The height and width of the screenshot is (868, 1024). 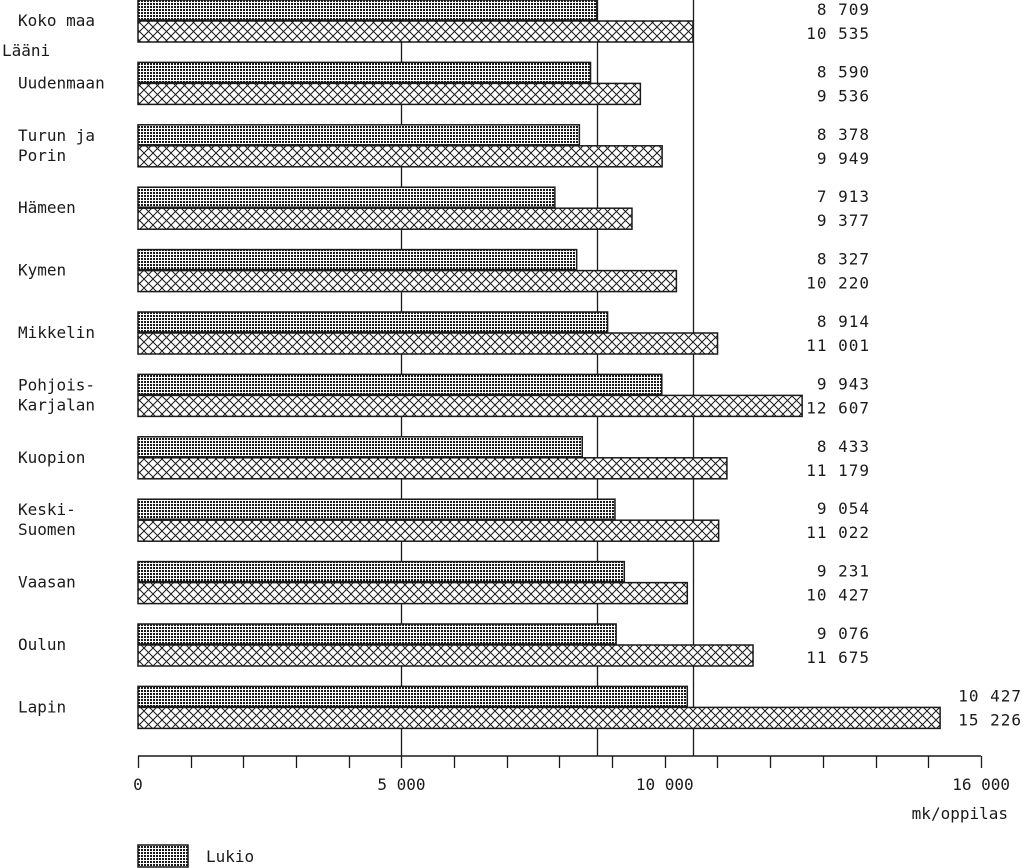 I want to click on value-label-lukio-5: 8 914, so click(x=843, y=321).